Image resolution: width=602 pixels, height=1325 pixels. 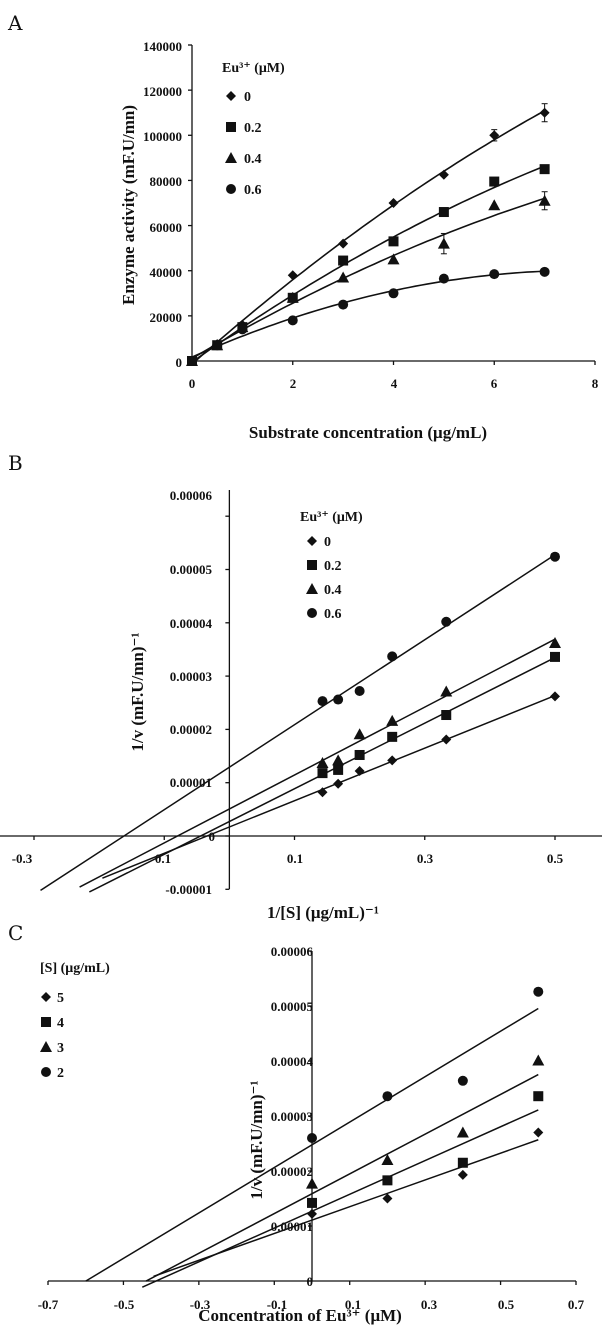 I want to click on b-ytick-6: 0.00005, so click(x=191, y=569).